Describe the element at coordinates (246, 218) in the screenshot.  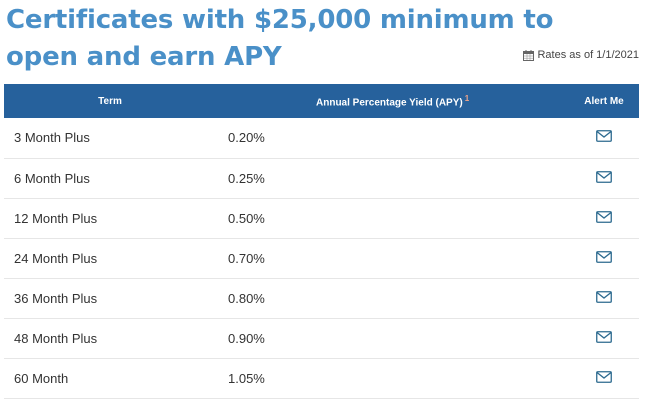
I see `apy-cell: 0.50%` at that location.